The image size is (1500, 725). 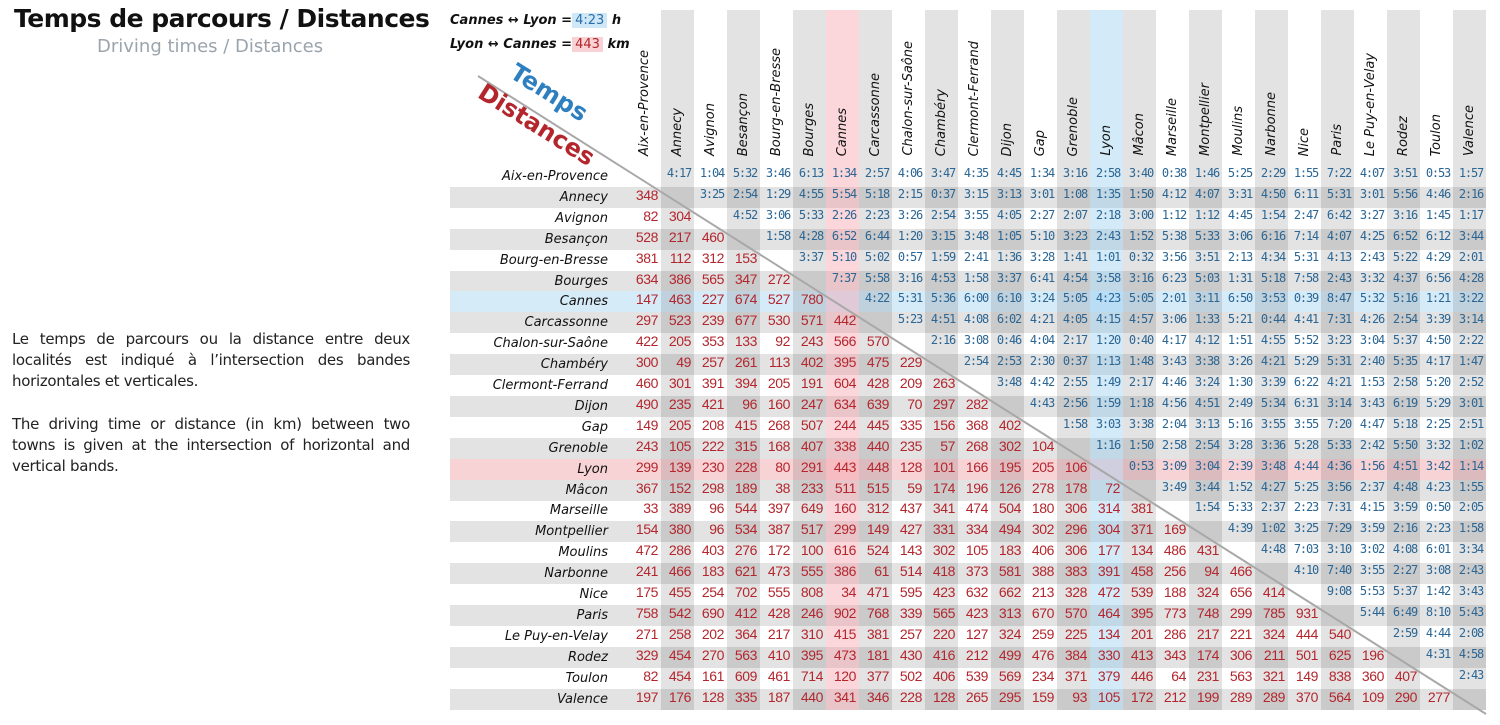 What do you see at coordinates (1372, 361) in the screenshot?
I see `time-cell: 2:40` at bounding box center [1372, 361].